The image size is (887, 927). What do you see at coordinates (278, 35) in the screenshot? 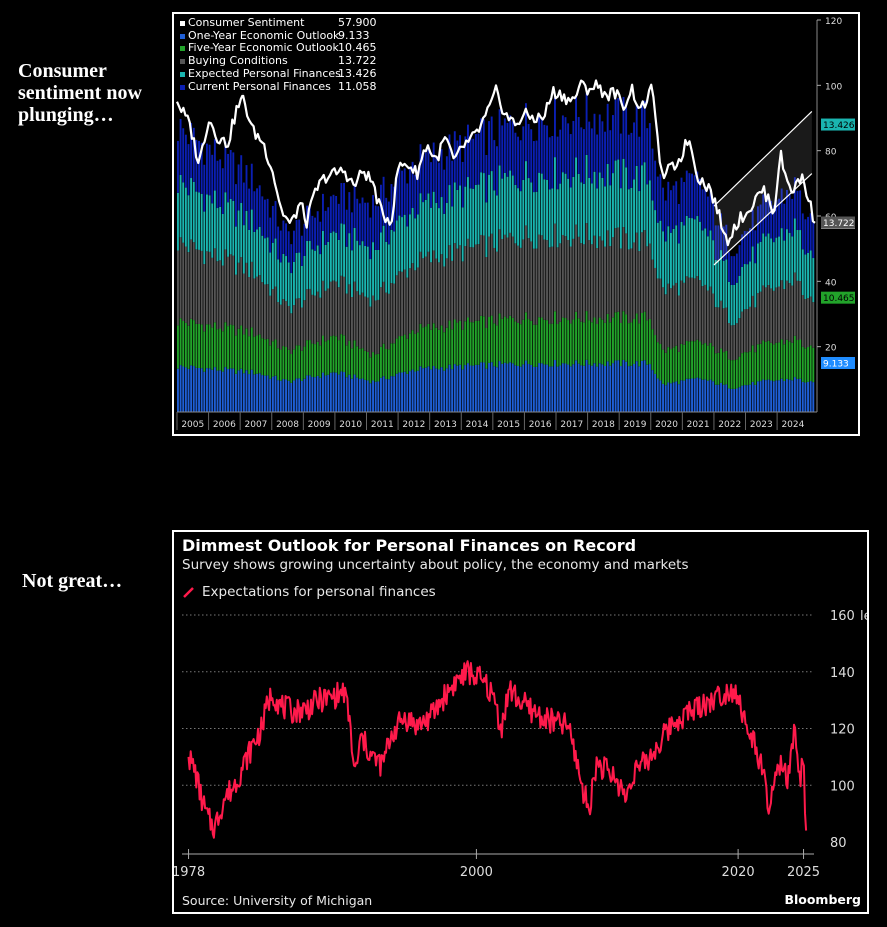
I see `legend-entry: One-Year Economic Outlook 9.133` at bounding box center [278, 35].